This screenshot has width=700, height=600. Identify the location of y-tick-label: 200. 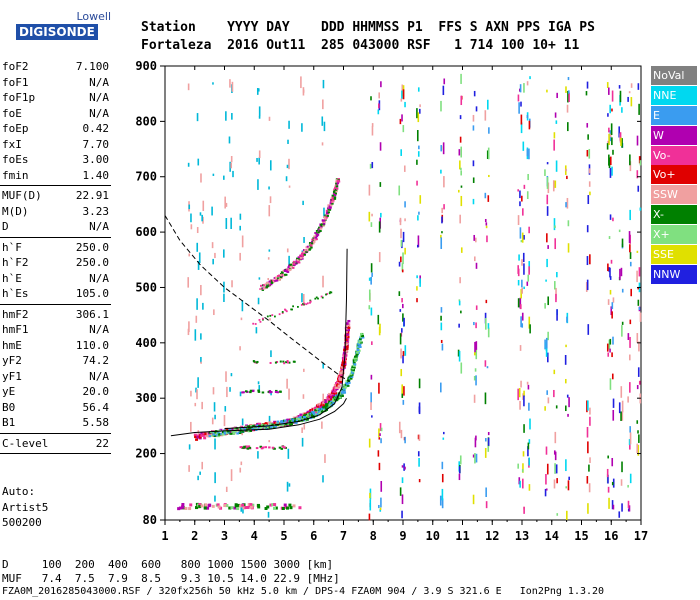
(146, 454).